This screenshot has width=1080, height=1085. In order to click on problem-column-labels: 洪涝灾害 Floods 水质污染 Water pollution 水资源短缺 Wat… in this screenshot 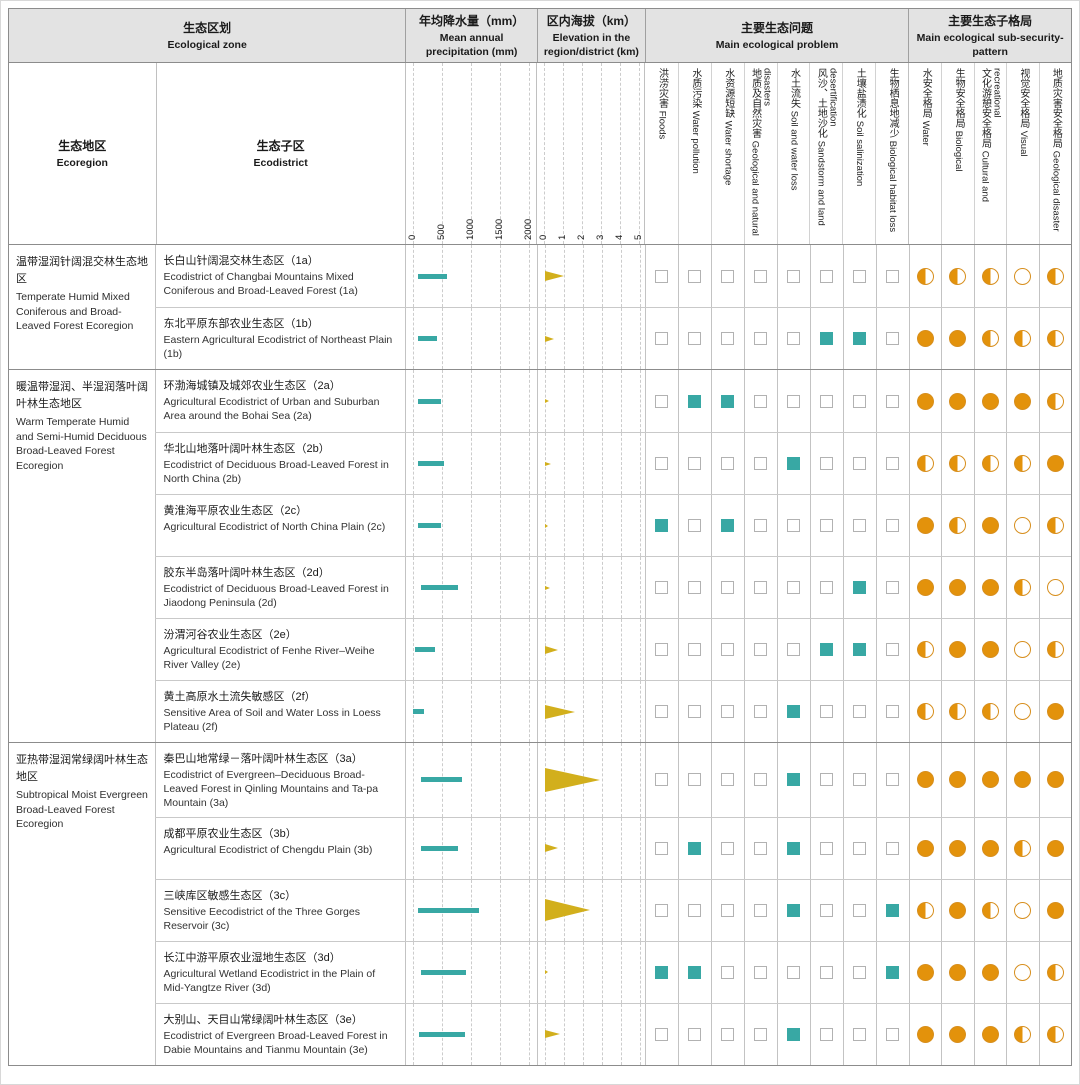, I will do `click(776, 153)`.